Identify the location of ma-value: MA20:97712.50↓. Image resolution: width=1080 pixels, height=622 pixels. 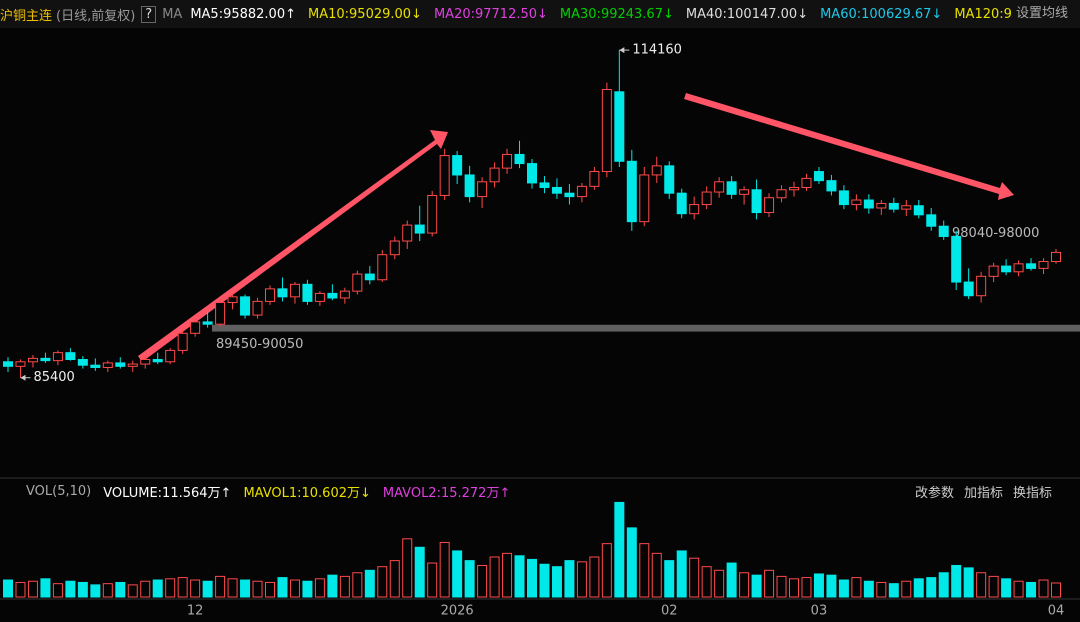
(490, 14).